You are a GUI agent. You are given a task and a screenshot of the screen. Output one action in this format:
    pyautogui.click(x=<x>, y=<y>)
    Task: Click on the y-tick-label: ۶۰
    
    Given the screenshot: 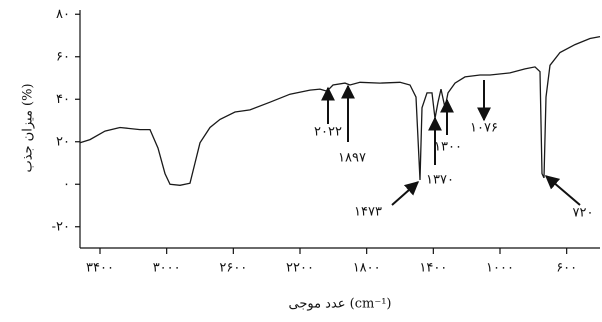 What is the action you would take?
    pyautogui.click(x=63, y=56)
    